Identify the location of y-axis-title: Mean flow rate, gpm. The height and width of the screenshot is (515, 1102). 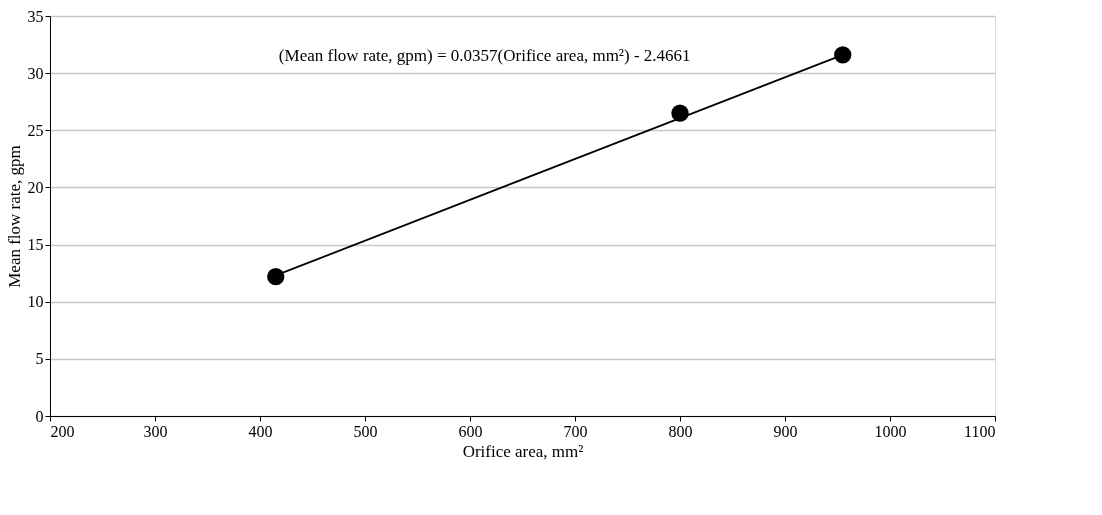
(14, 216).